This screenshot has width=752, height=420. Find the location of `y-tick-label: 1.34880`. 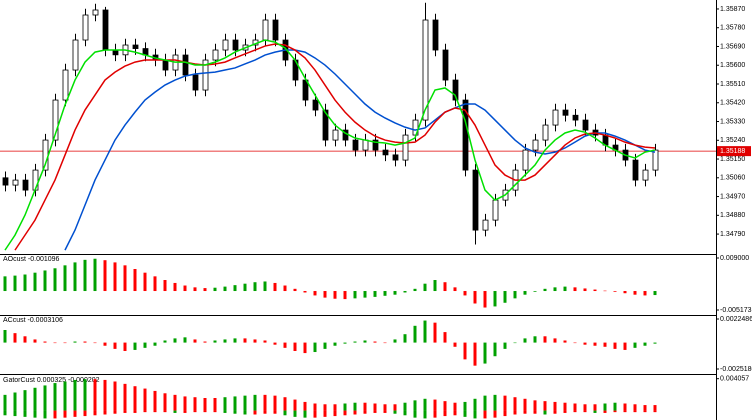

y-tick-label: 1.34880 is located at coordinates (732, 215).